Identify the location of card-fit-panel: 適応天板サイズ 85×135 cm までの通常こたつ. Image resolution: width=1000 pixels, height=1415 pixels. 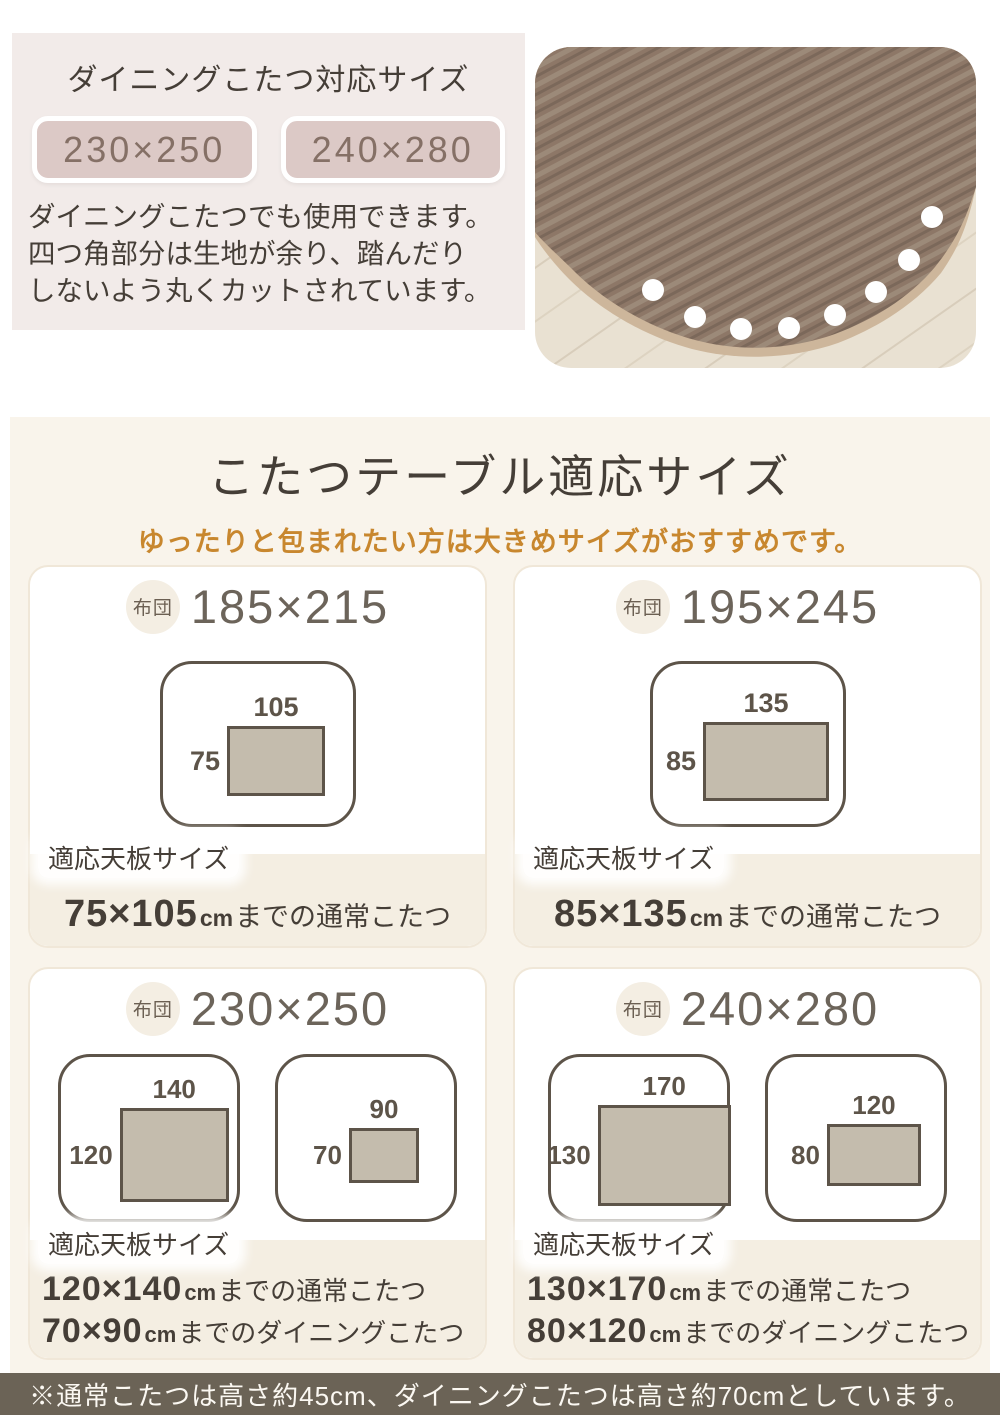
(747, 891).